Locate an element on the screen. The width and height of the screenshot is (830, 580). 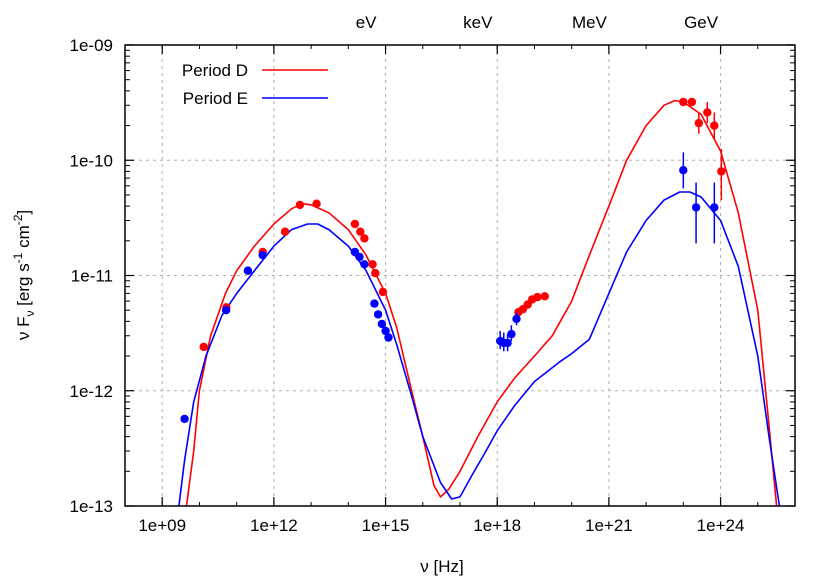
legend-label-period-d: Period D is located at coordinates (215, 70).